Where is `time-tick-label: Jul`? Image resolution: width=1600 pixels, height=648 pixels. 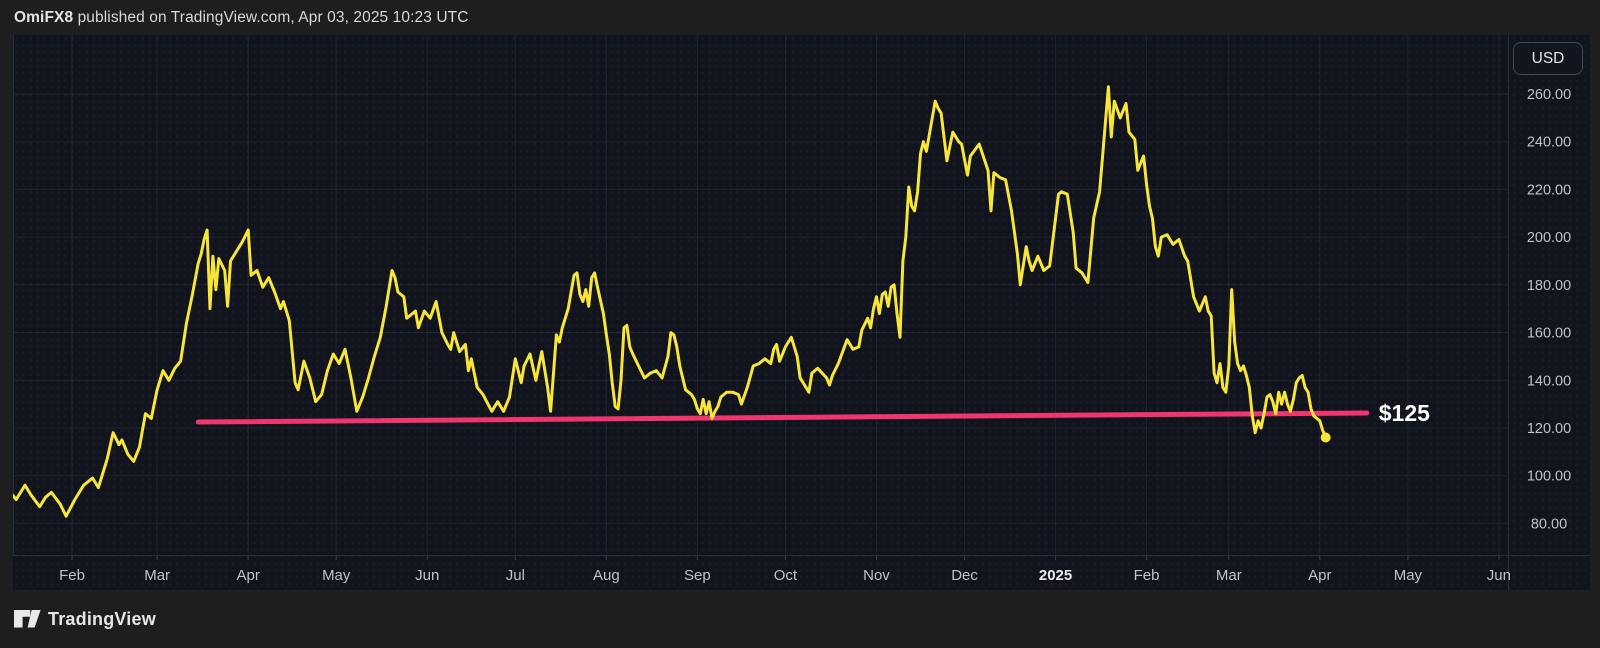 time-tick-label: Jul is located at coordinates (515, 575).